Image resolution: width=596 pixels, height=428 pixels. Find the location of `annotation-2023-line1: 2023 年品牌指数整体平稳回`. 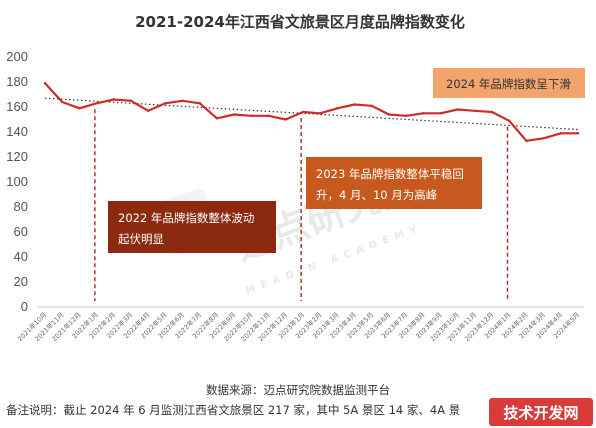

annotation-2023-line1: 2023 年品牌指数整体平稳回 is located at coordinates (390, 174).